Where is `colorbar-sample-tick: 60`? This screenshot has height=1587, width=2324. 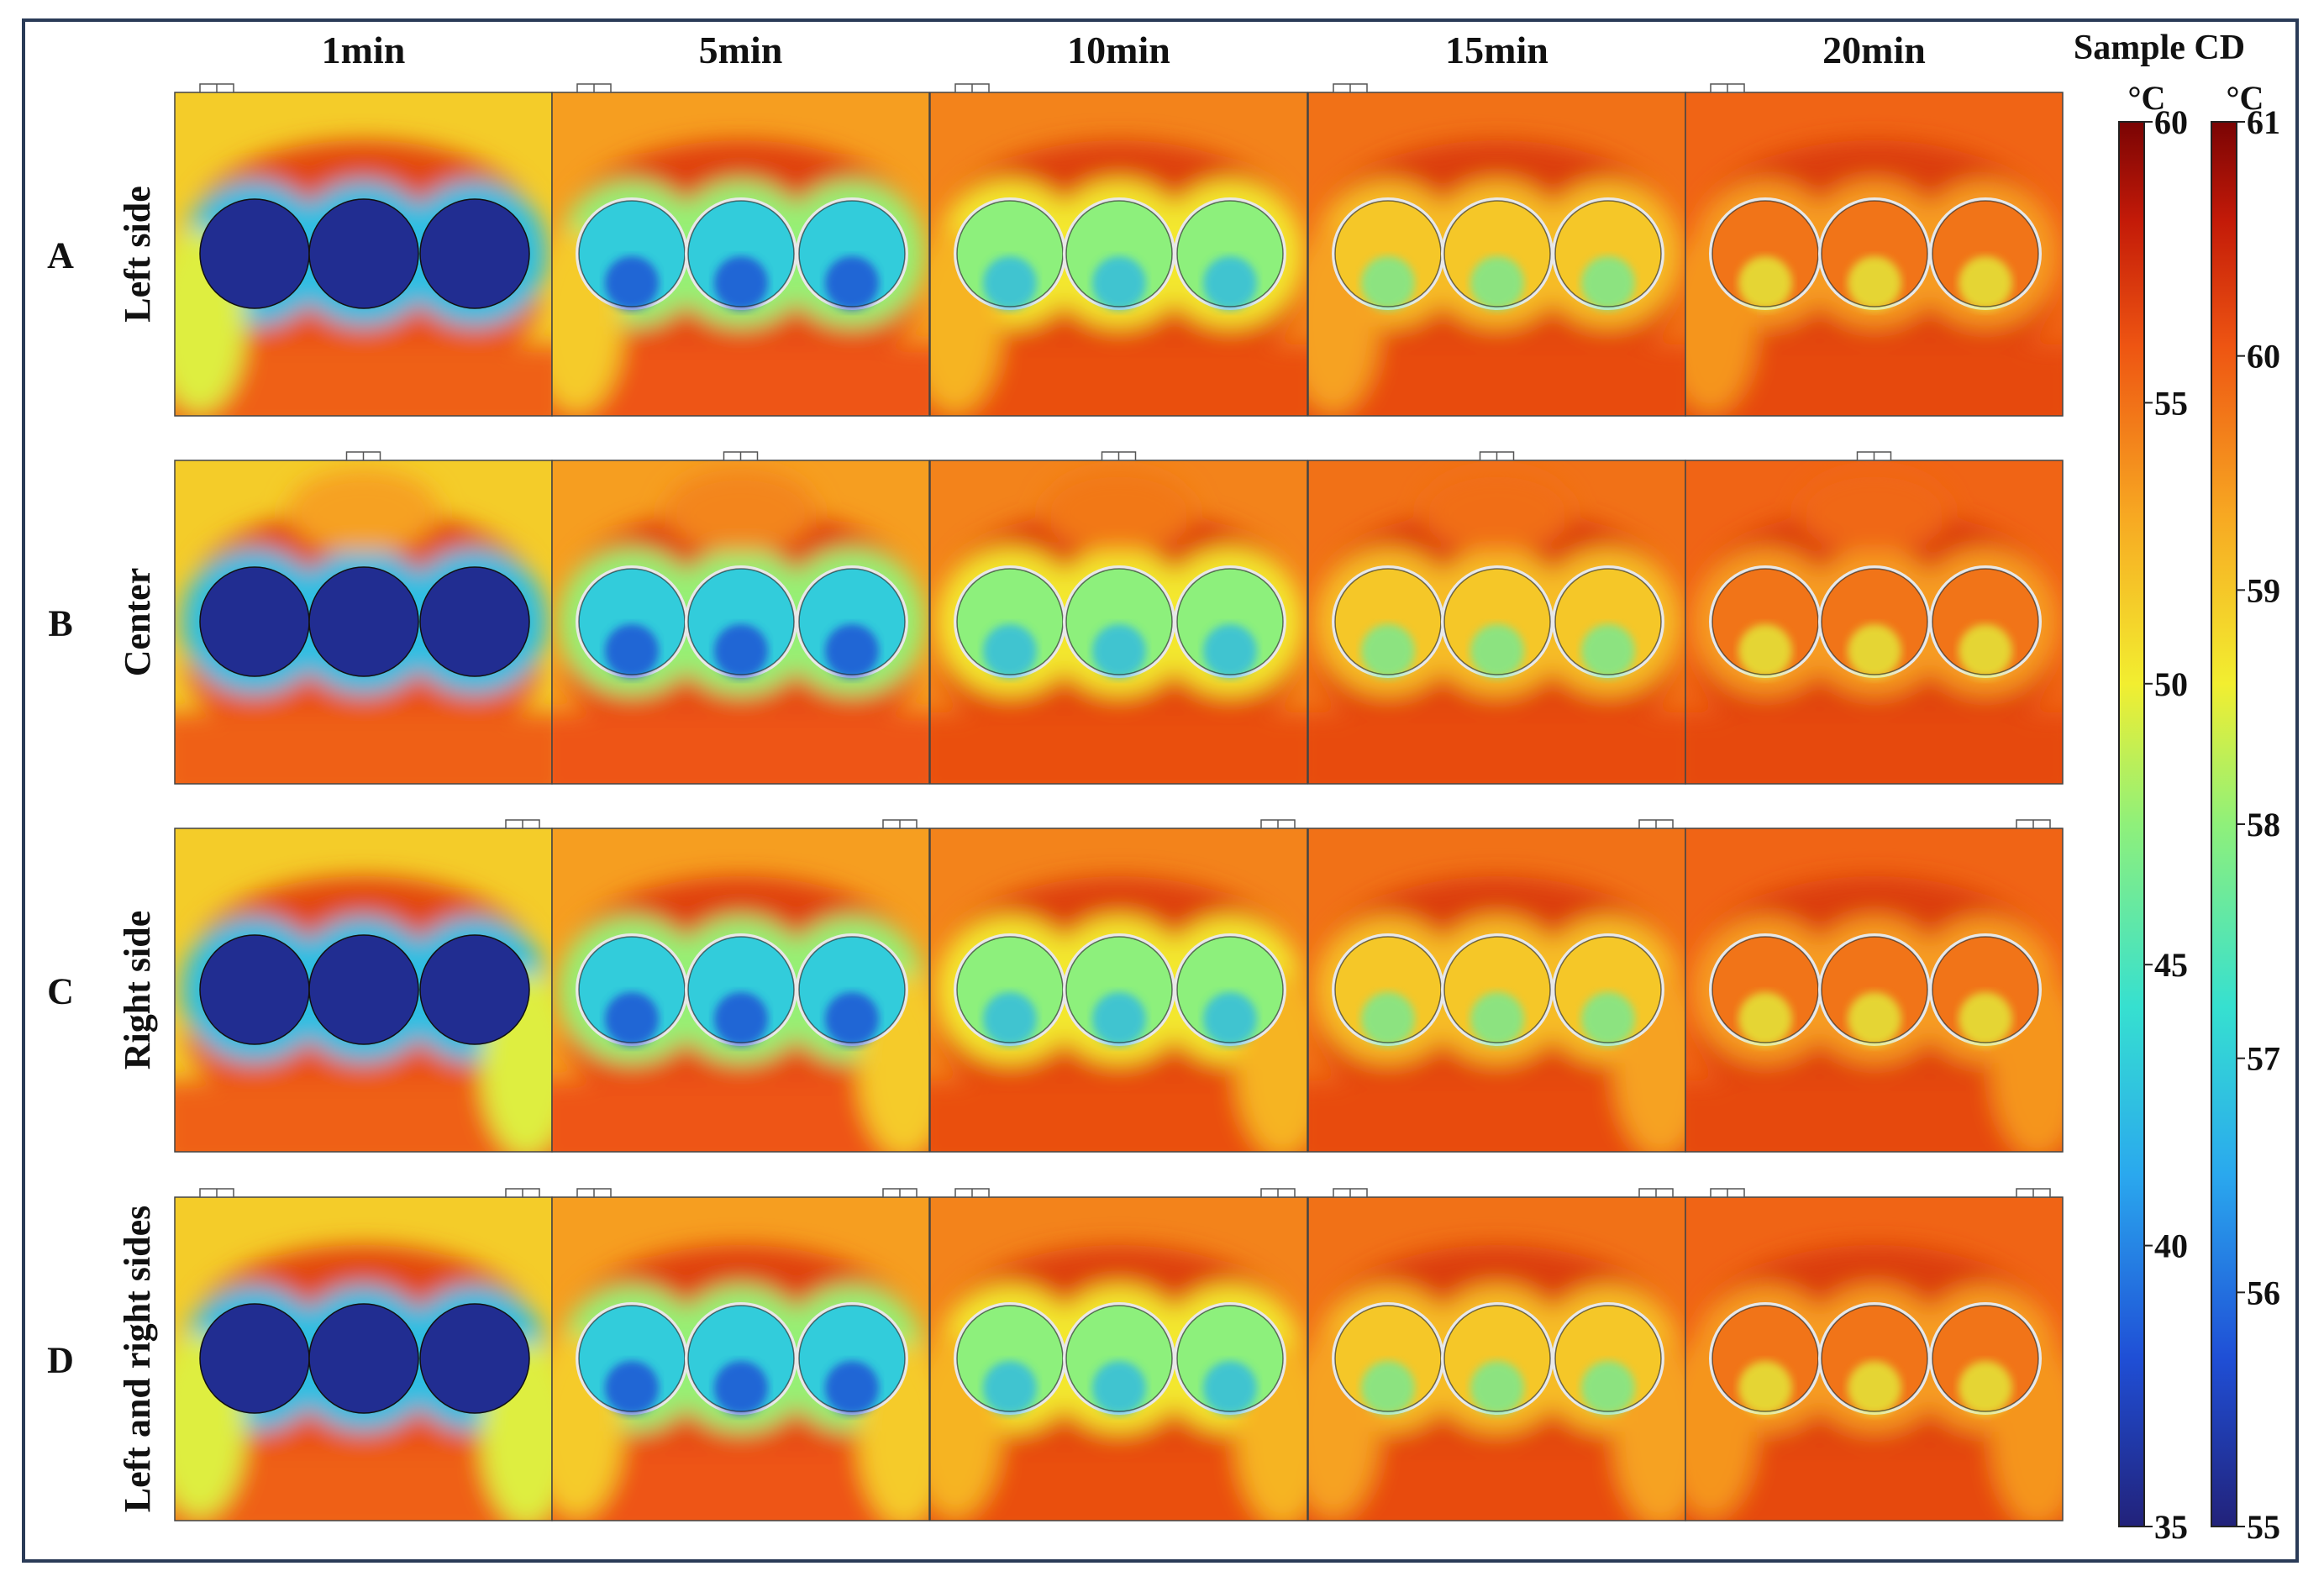 colorbar-sample-tick: 60 is located at coordinates (2263, 357).